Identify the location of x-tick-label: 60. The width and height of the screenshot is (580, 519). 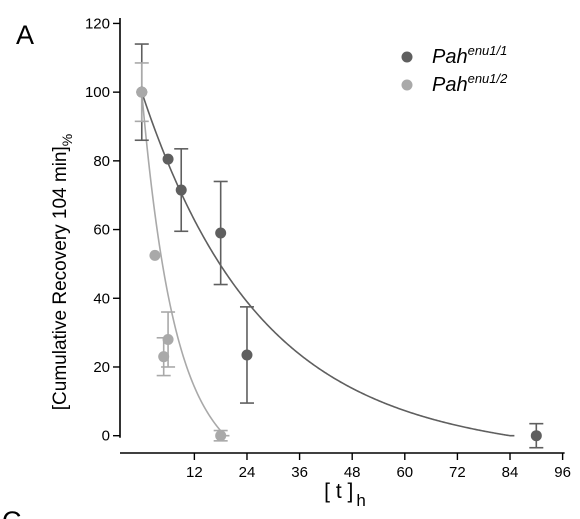
(404, 472).